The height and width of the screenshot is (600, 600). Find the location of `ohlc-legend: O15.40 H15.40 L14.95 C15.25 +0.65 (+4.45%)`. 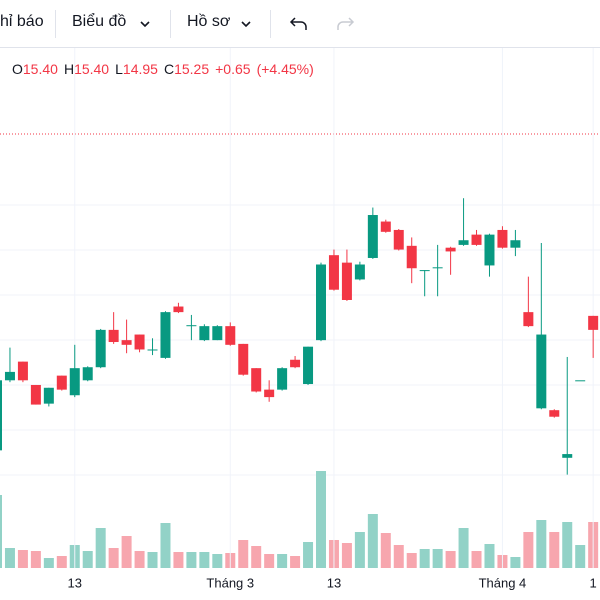

ohlc-legend: O15.40 H15.40 L14.95 C15.25 +0.65 (+4.45%) is located at coordinates (163, 69).